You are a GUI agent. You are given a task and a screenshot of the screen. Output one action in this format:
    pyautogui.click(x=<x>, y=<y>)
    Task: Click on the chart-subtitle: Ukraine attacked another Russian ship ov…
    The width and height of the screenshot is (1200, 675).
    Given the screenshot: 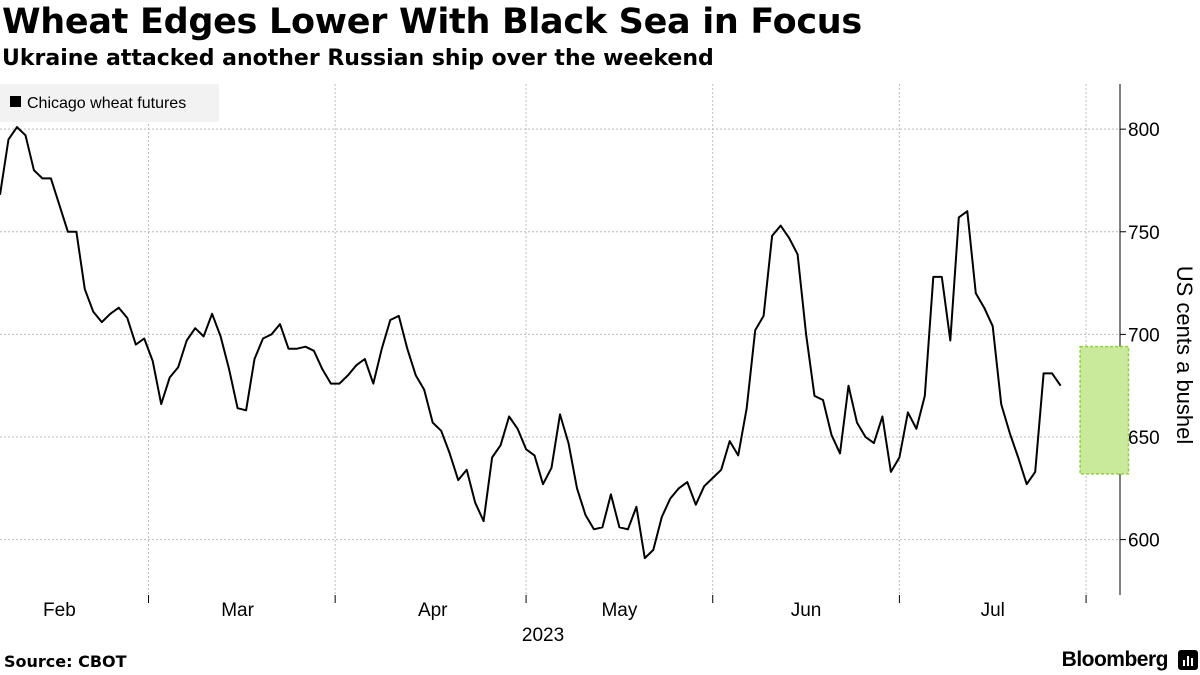 What is the action you would take?
    pyautogui.click(x=358, y=58)
    